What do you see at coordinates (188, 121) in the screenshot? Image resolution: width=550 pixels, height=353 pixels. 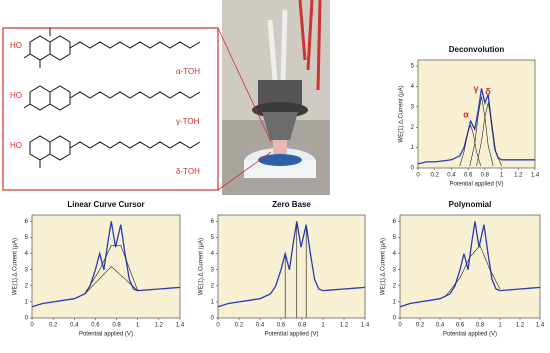 I see `structure-label: γ-TOH` at bounding box center [188, 121].